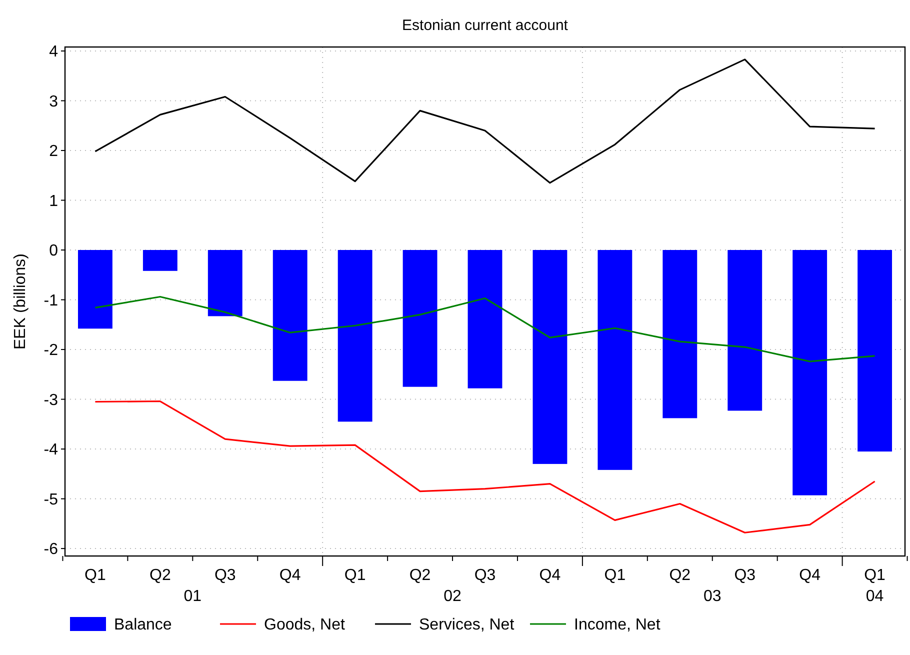 The width and height of the screenshot is (910, 655). What do you see at coordinates (51, 351) in the screenshot?
I see `y-tick-label: -2` at bounding box center [51, 351].